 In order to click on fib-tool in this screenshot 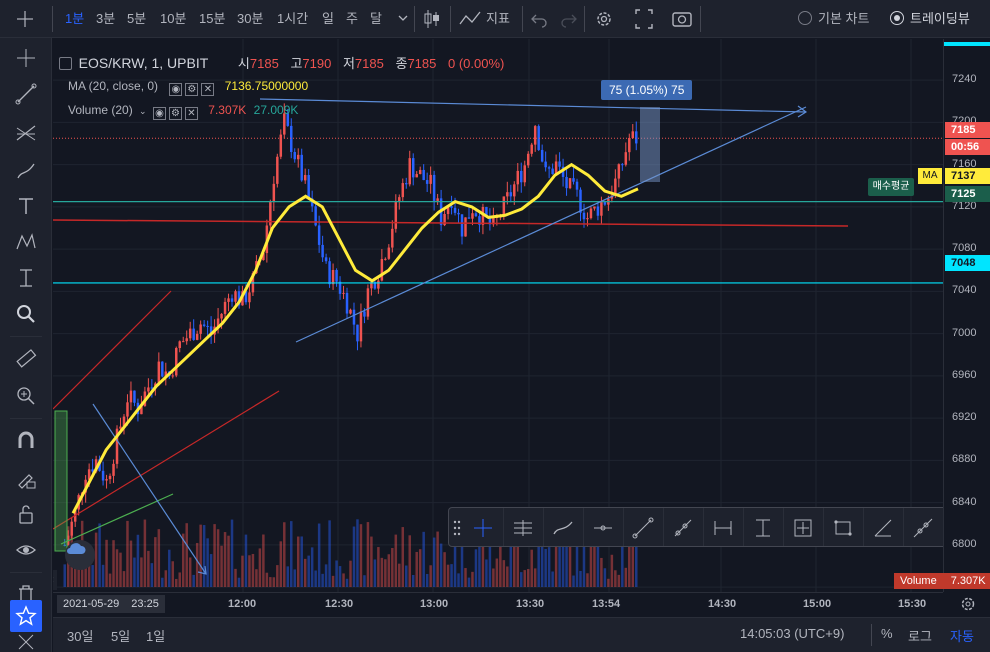, I will do `click(26, 132)`.